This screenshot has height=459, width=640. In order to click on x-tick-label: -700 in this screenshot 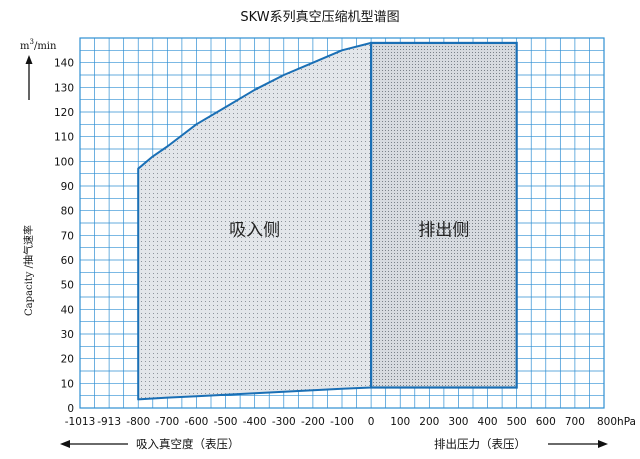, I will do `click(167, 422)`.